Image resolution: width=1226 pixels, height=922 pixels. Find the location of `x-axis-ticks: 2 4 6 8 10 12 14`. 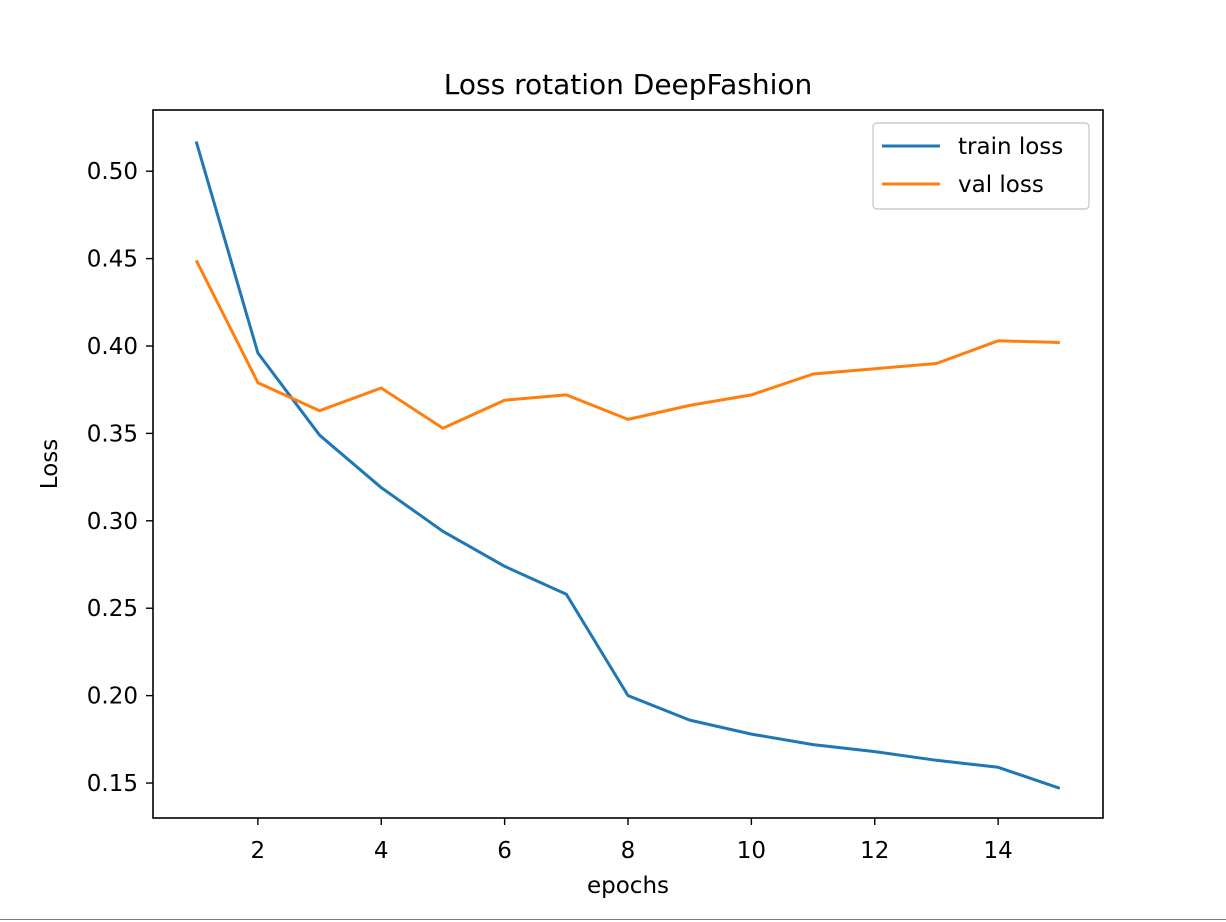

x-axis-ticks: 2 4 6 8 10 12 14 is located at coordinates (632, 841).